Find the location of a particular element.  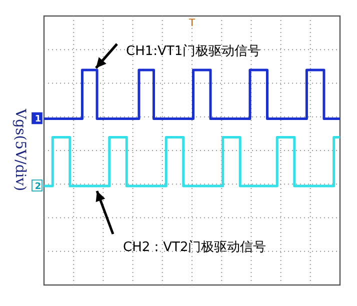

annotation: 2 is located at coordinates (38, 187).